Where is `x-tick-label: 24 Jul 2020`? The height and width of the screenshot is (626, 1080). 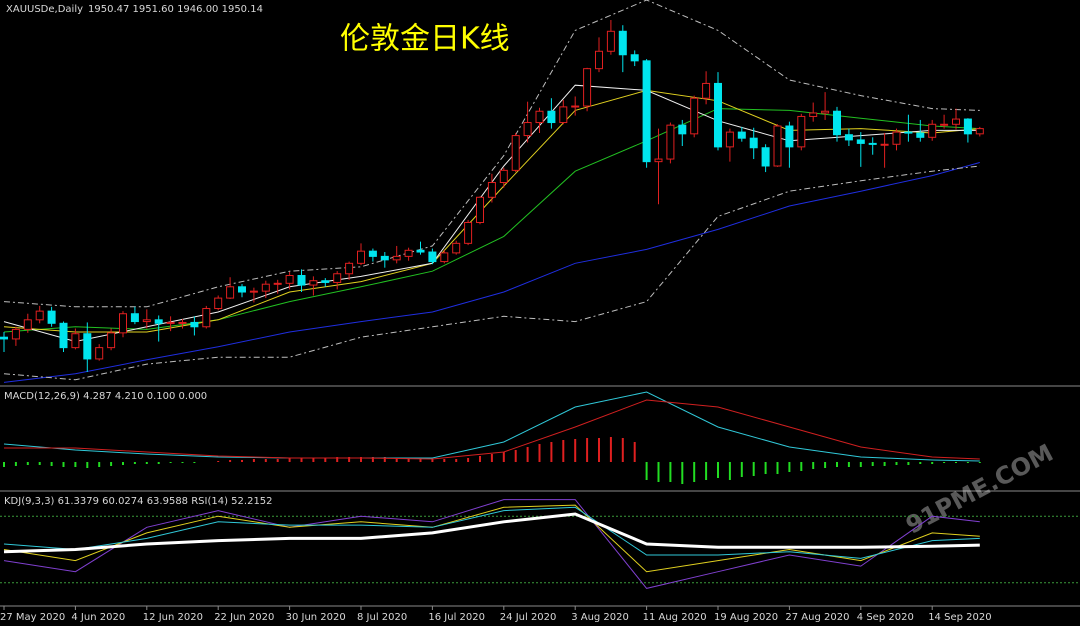
x-tick-label: 24 Jul 2020 is located at coordinates (528, 617).